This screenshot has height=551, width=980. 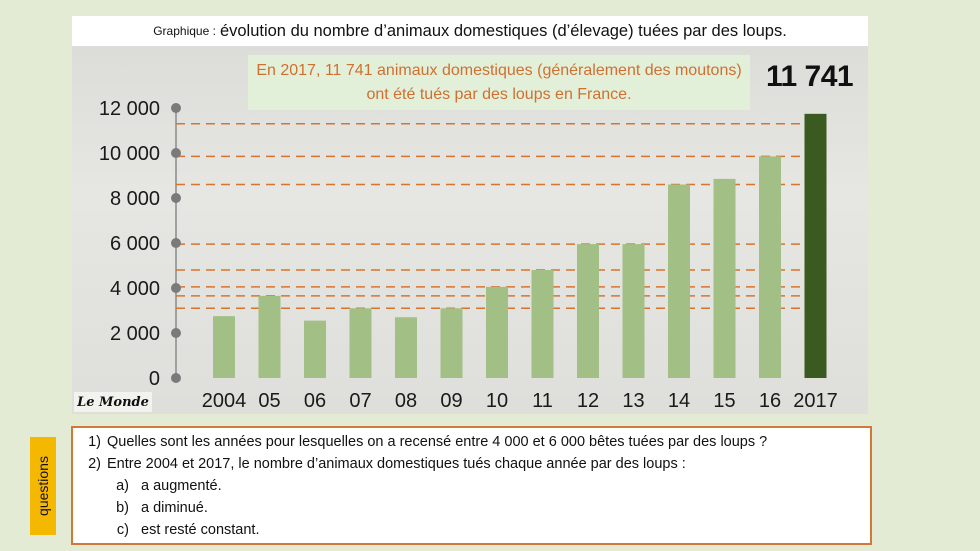 I want to click on answer-option-c: c) est resté constant., so click(x=471, y=530).